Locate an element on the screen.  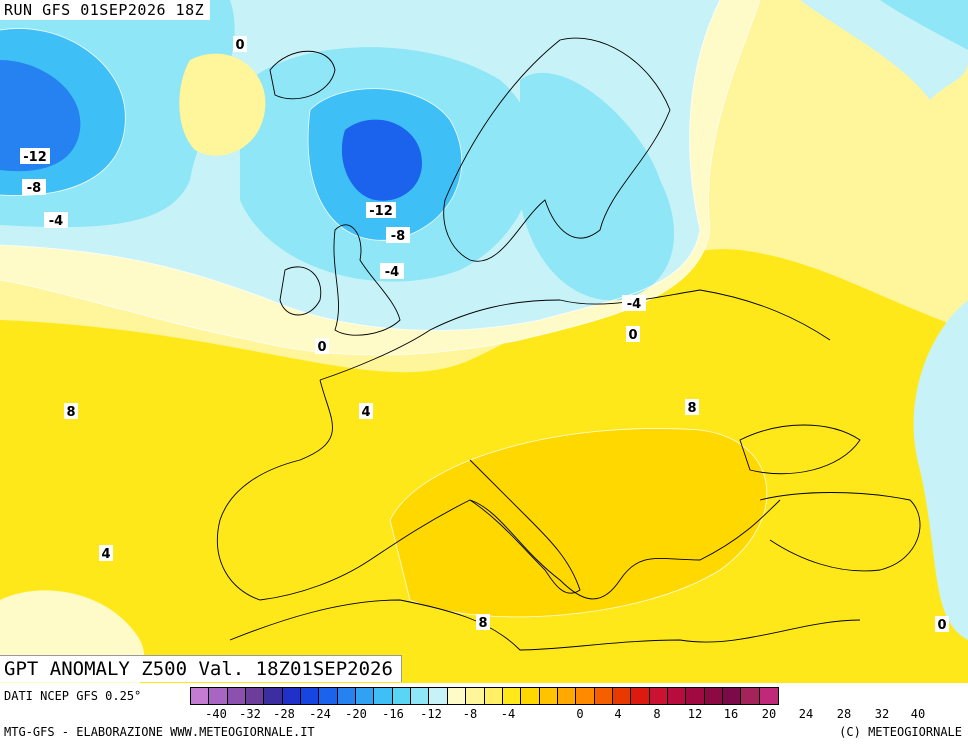
ireland-coast is located at coordinates (300, 291).